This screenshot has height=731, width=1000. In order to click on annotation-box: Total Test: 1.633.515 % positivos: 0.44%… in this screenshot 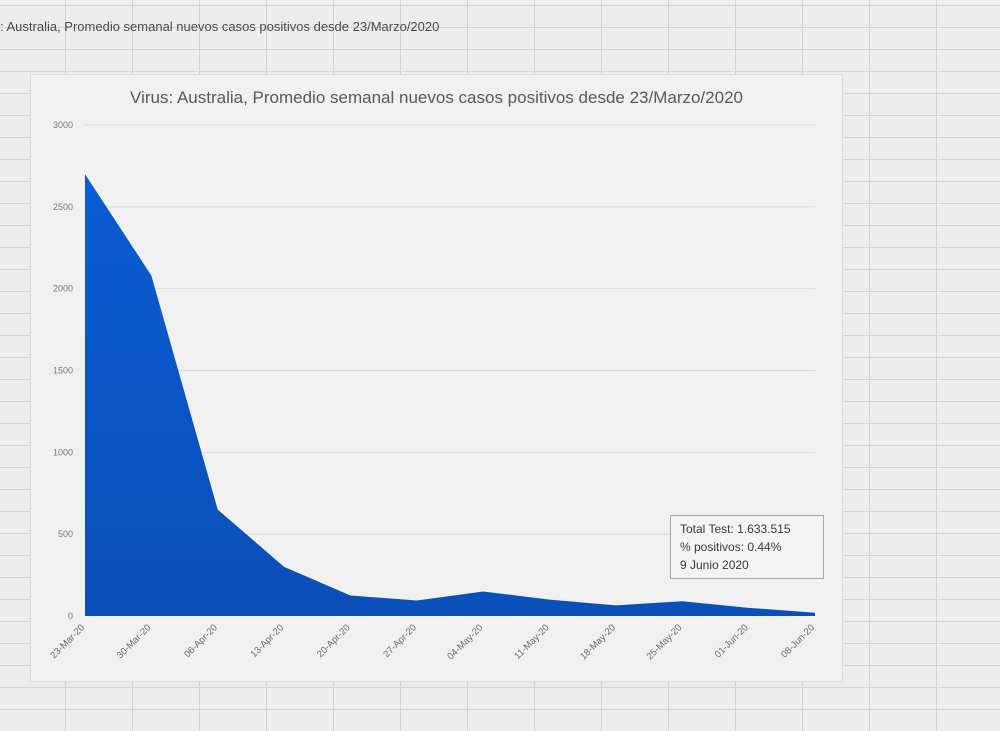, I will do `click(747, 547)`.